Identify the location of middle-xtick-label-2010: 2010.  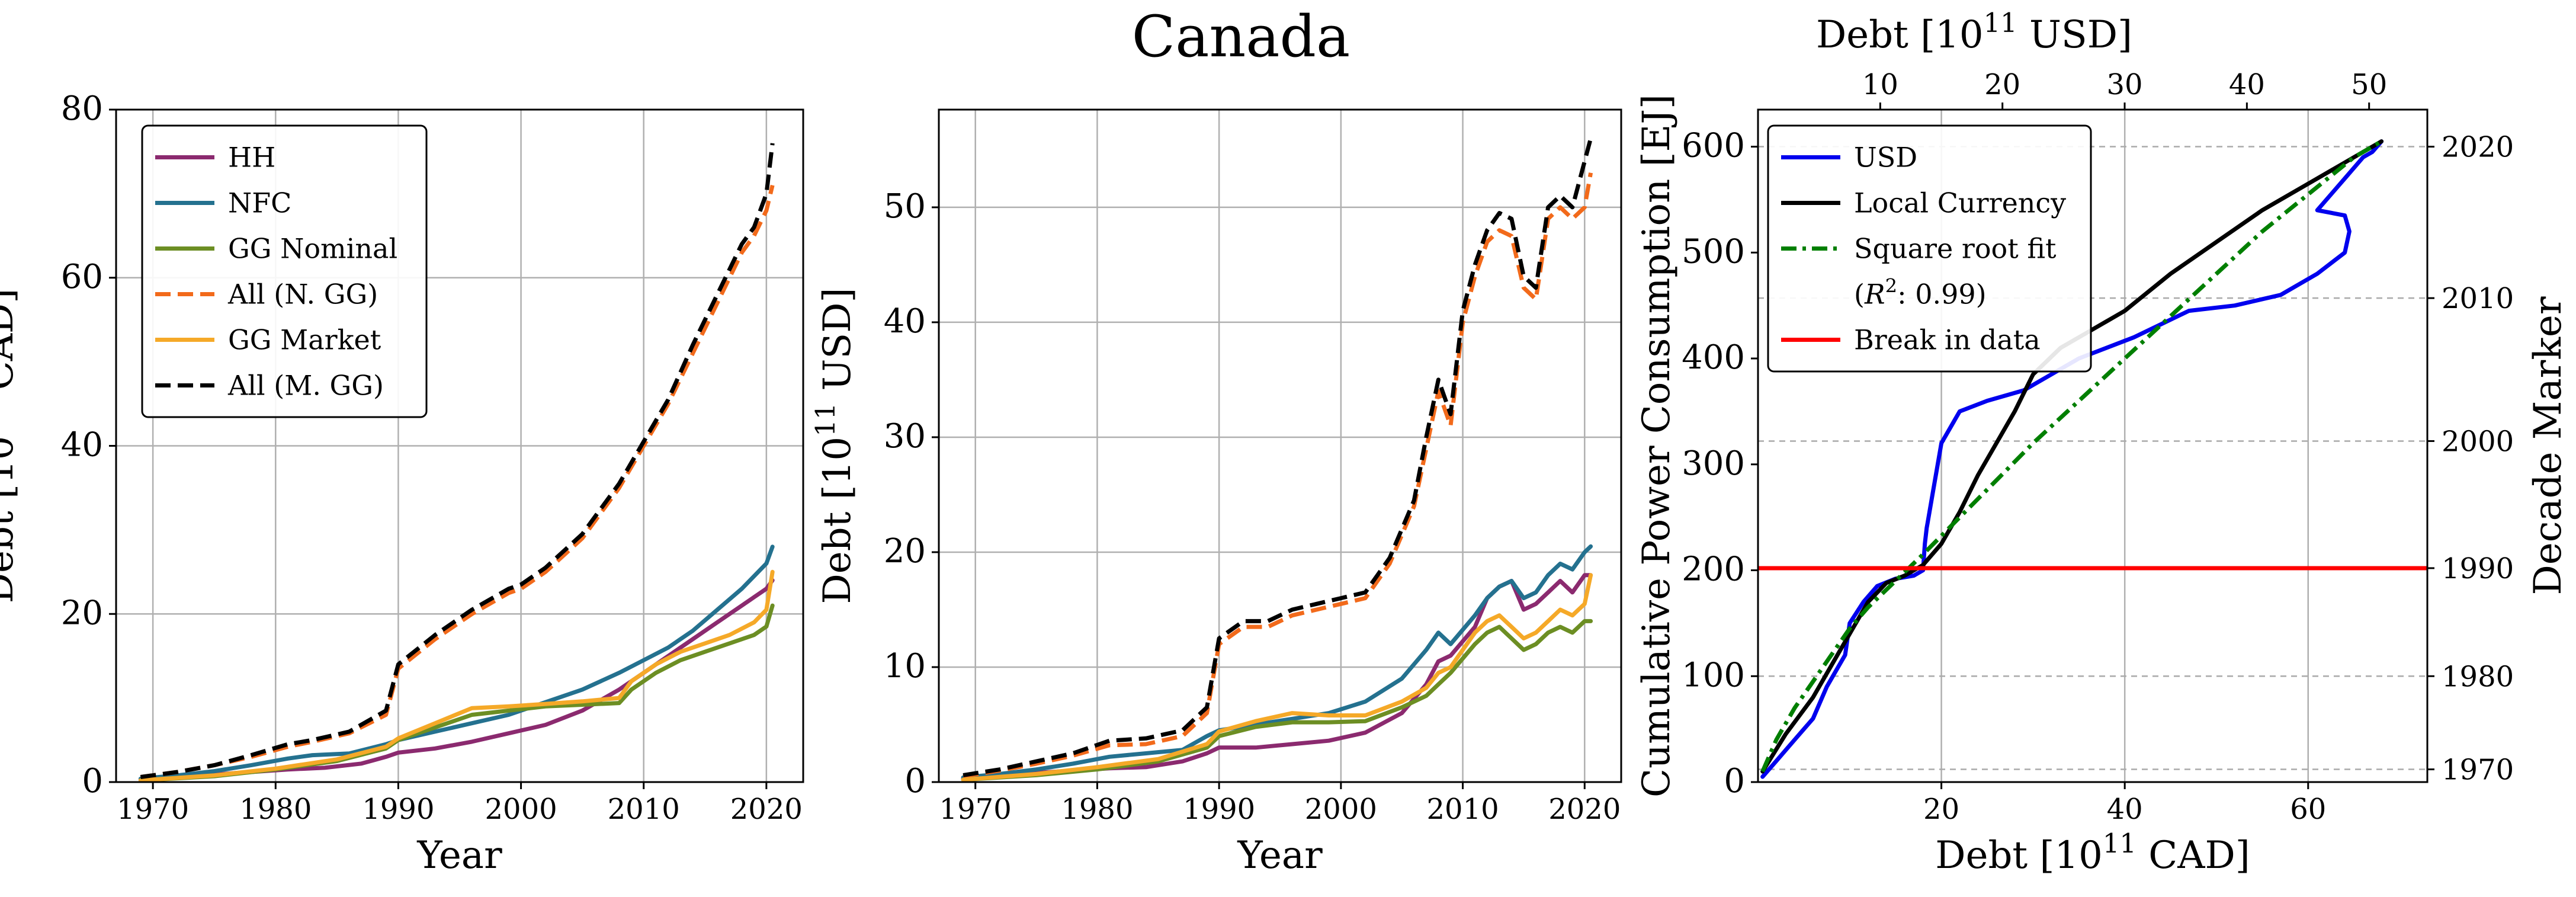
(1463, 809).